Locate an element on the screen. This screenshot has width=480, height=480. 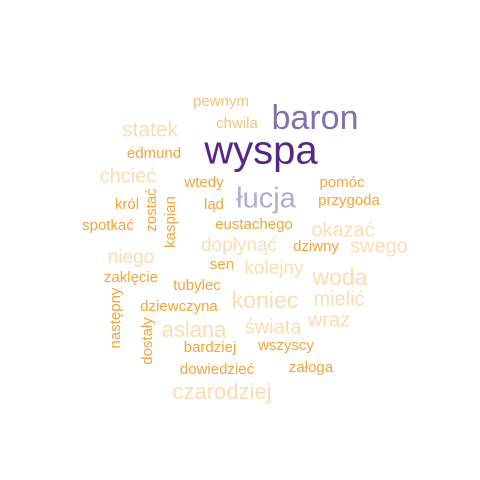
word-świata: świata is located at coordinates (274, 327).